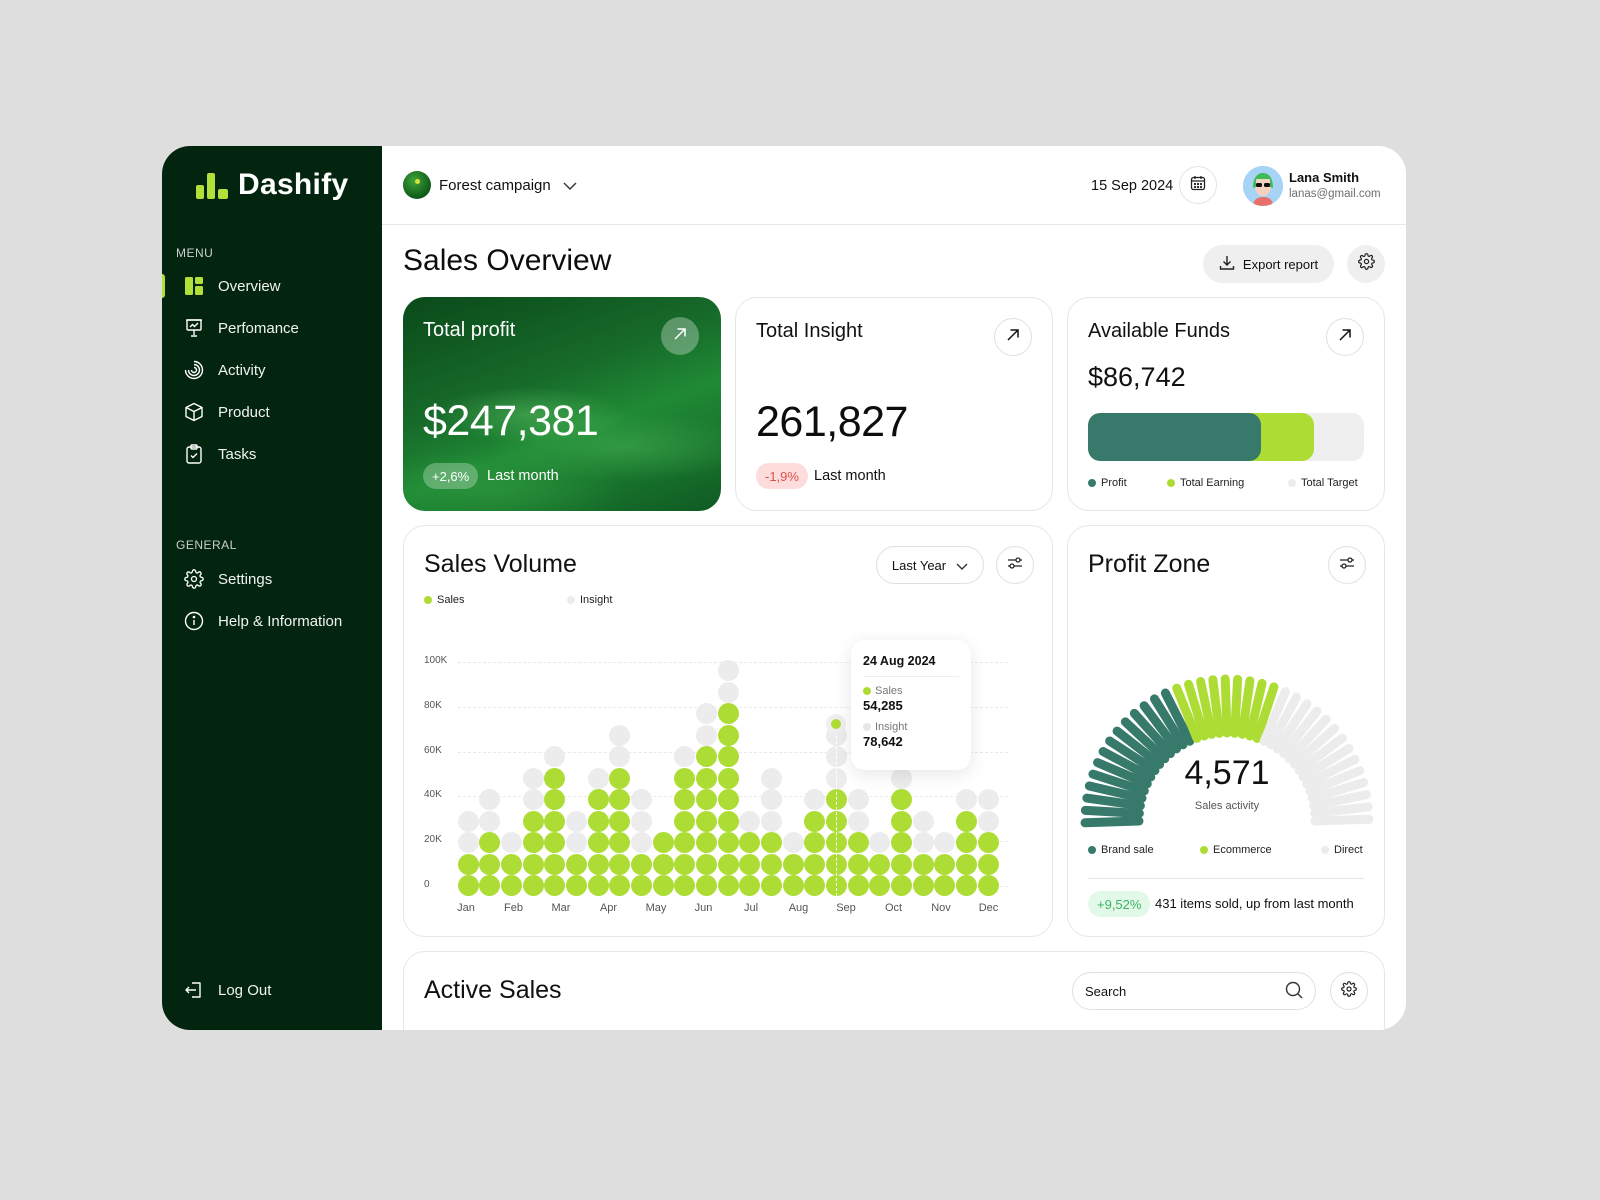 This screenshot has width=1600, height=1200. Describe the element at coordinates (1324, 177) in the screenshot. I see `user-name: Lana Smith` at that location.